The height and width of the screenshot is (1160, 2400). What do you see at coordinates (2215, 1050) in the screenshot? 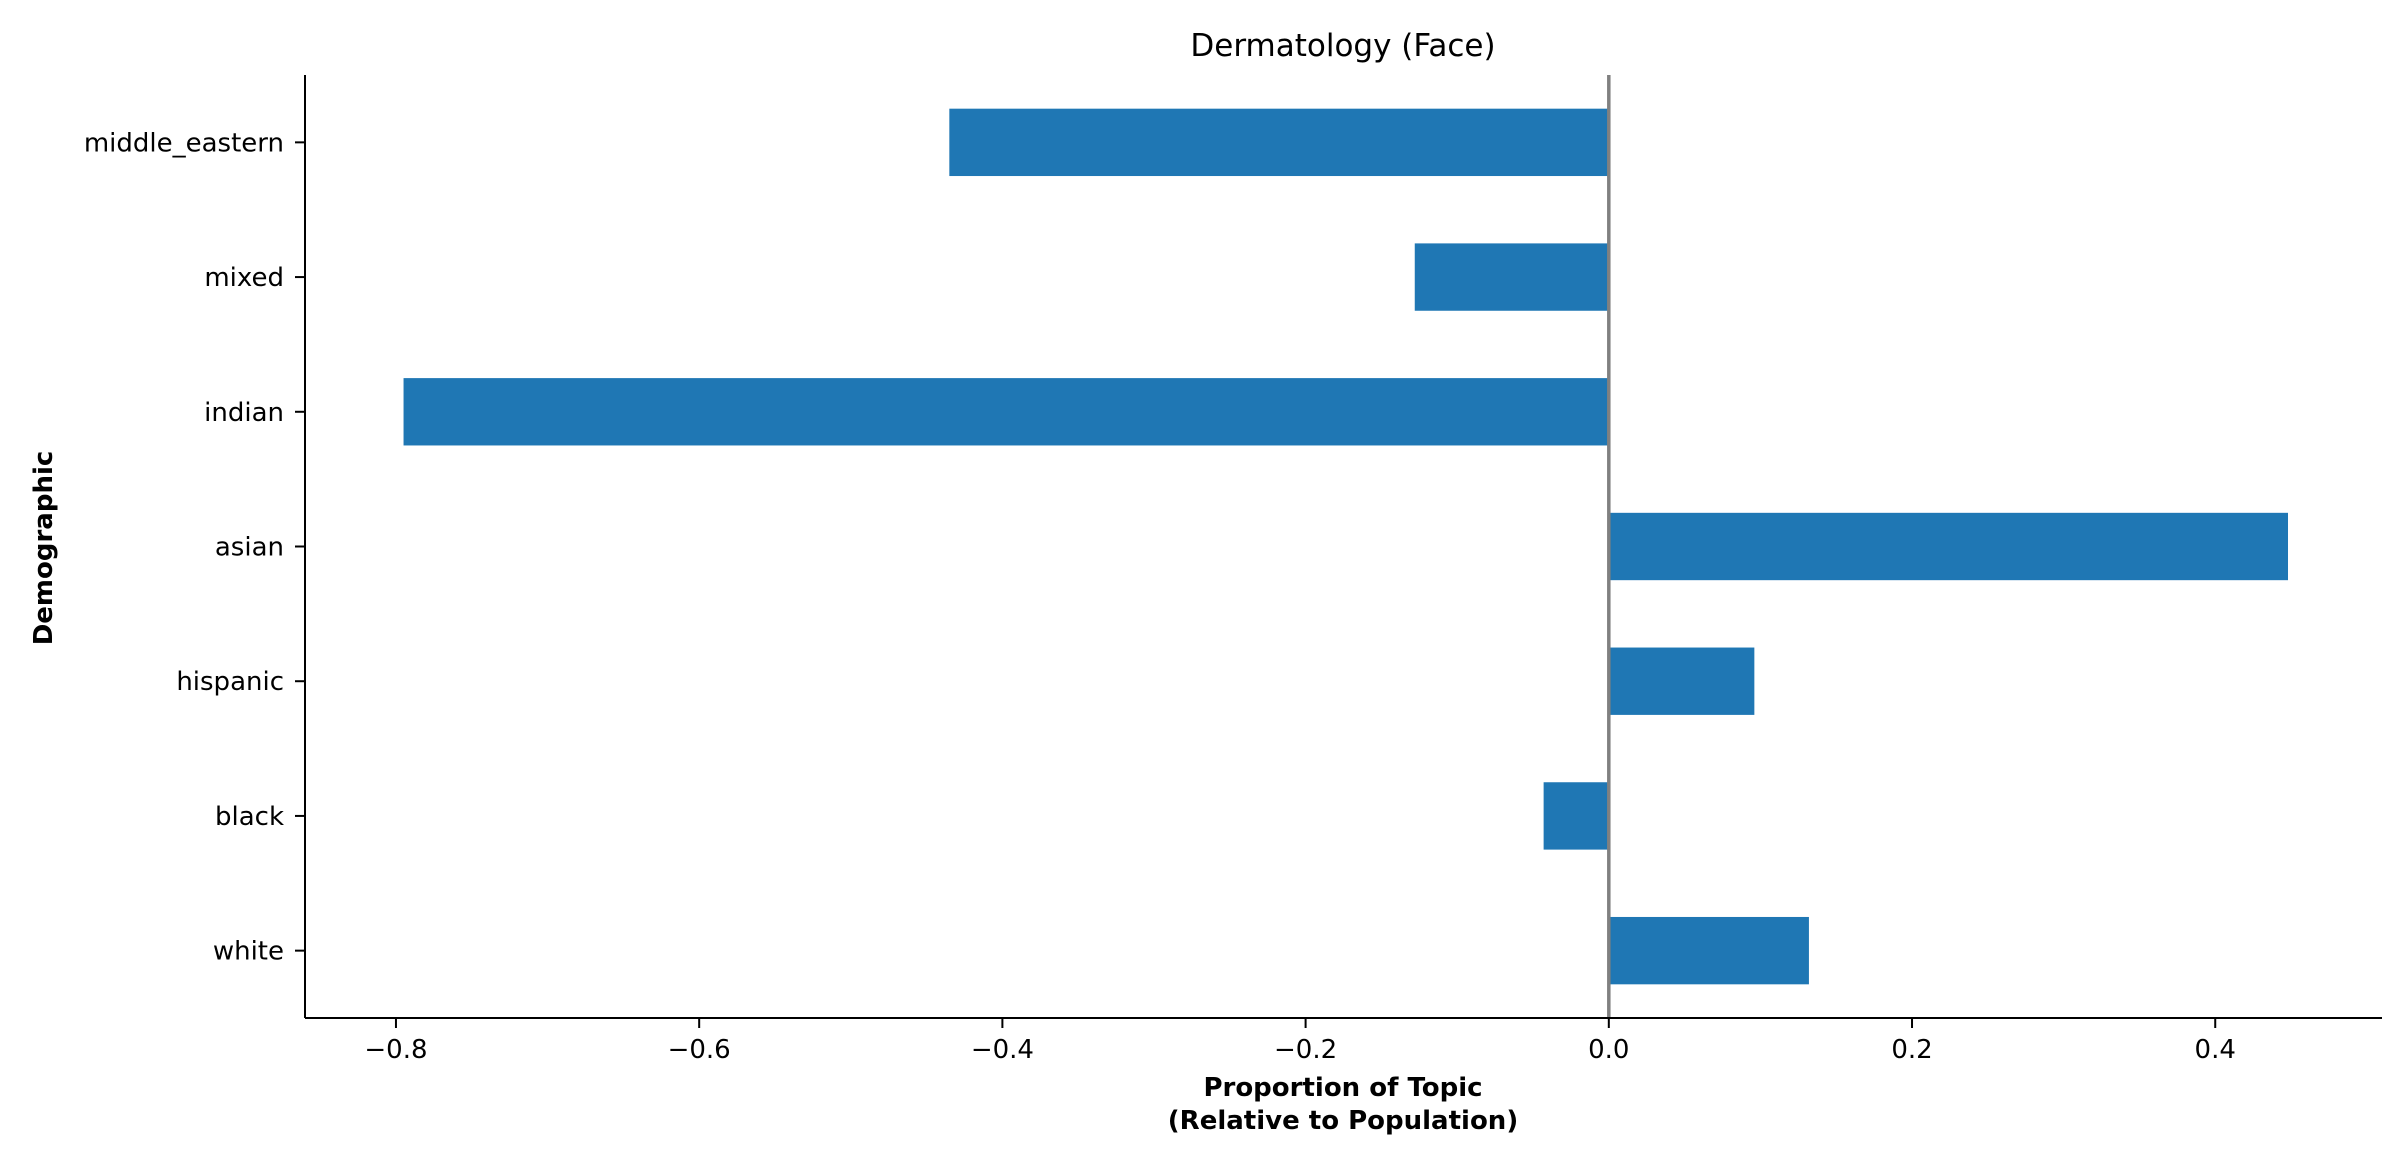
I see `x-tick-label: 0.4` at bounding box center [2215, 1050].